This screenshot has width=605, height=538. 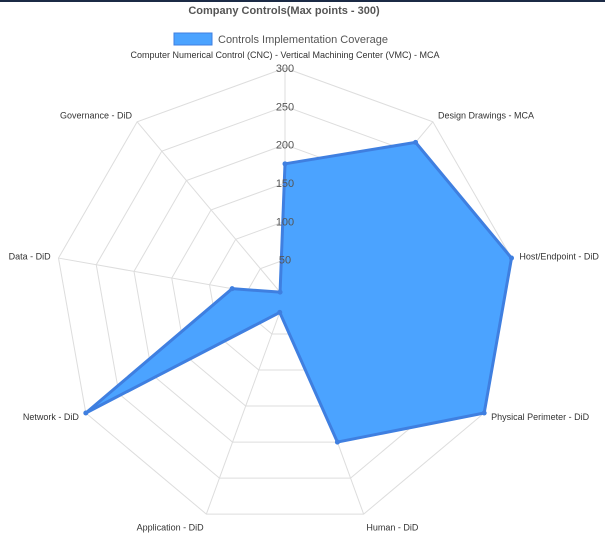 What do you see at coordinates (193, 39) in the screenshot?
I see `legend-swatch` at bounding box center [193, 39].